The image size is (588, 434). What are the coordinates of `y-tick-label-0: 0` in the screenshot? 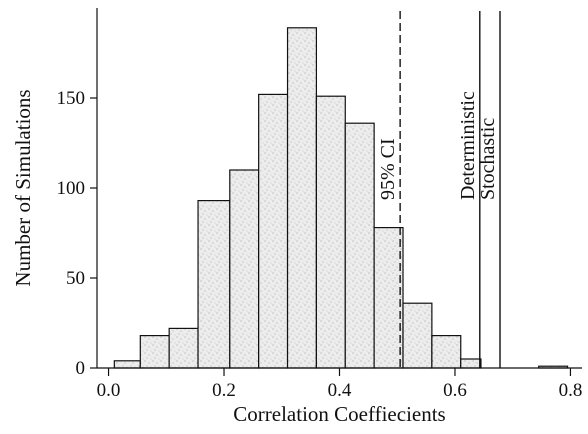 It's located at (81, 368).